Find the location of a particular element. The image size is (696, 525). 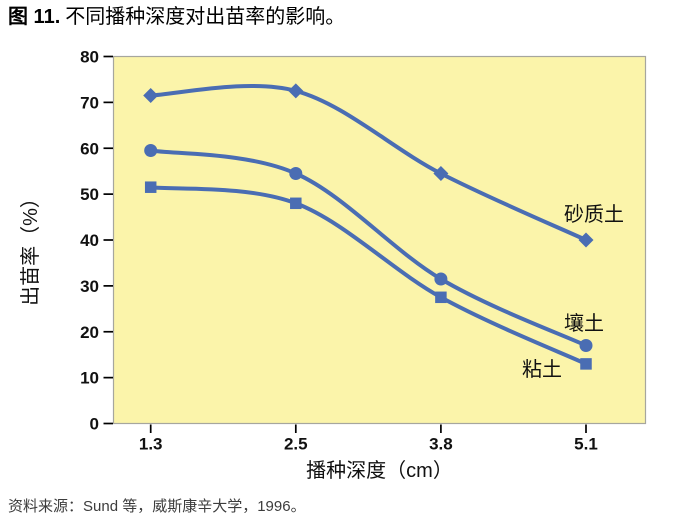

source-note: 资料来源：Sund 等，威斯康辛大学，1996。 is located at coordinates (157, 506).